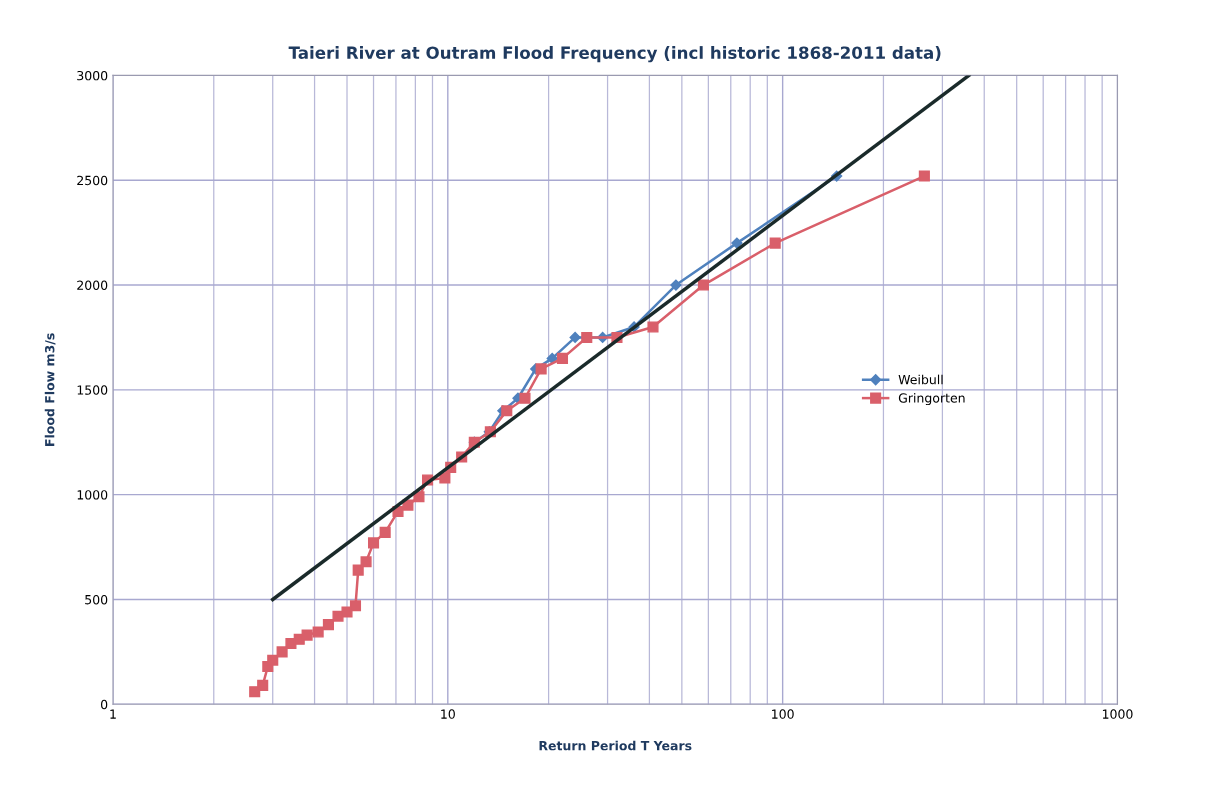 This screenshot has height=794, width=1228. Describe the element at coordinates (104, 704) in the screenshot. I see `y-tick-label: 0` at that location.